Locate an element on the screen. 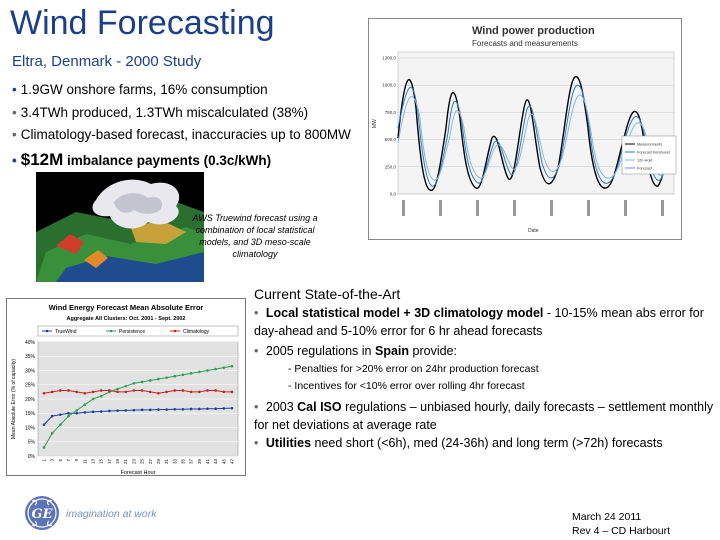 This screenshot has width=720, height=540. error-ytick-label: 20% is located at coordinates (30, 400).